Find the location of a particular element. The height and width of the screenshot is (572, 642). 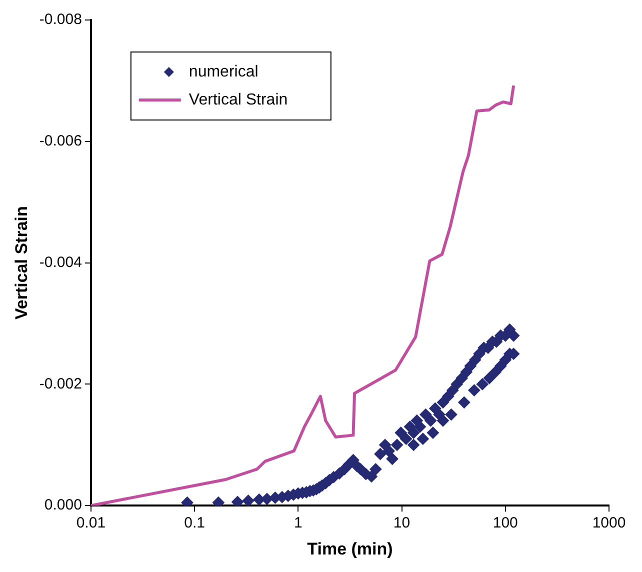

x-tick-label: 1 is located at coordinates (298, 523).